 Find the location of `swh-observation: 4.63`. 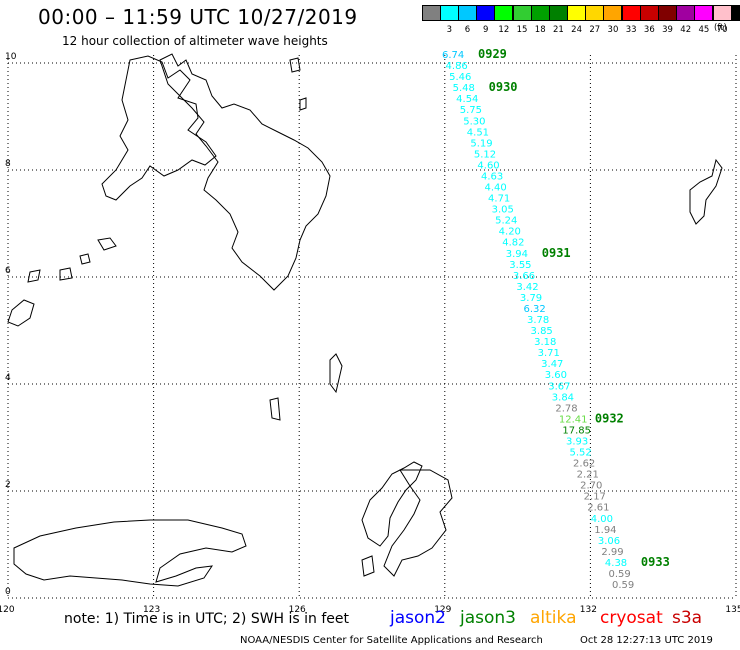

swh-observation: 4.63 is located at coordinates (492, 176).